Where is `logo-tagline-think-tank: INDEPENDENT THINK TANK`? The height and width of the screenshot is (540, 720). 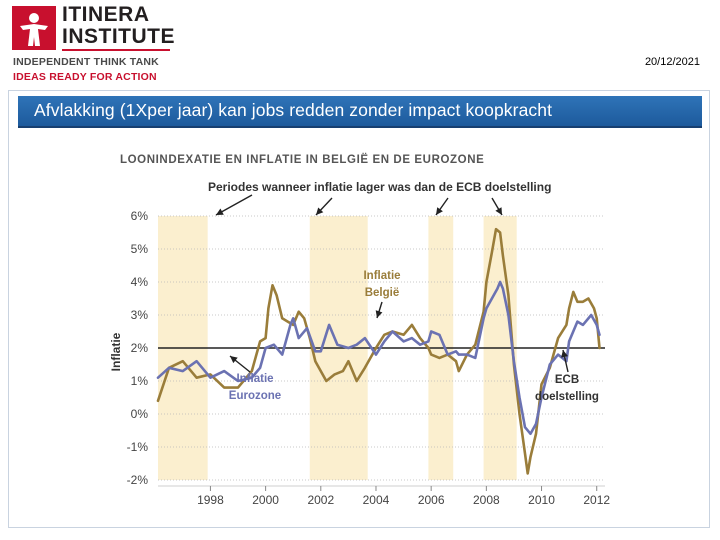
logo-tagline-think-tank: INDEPENDENT THINK TANK is located at coordinates (86, 62).